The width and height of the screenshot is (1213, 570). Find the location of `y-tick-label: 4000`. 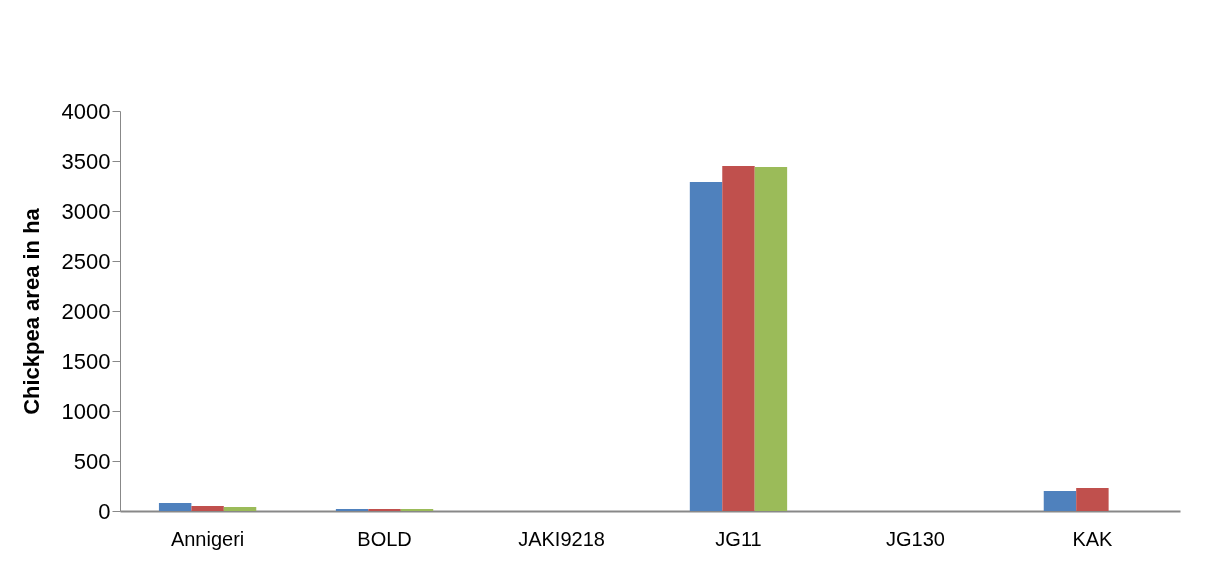

y-tick-label: 4000 is located at coordinates (86, 111).